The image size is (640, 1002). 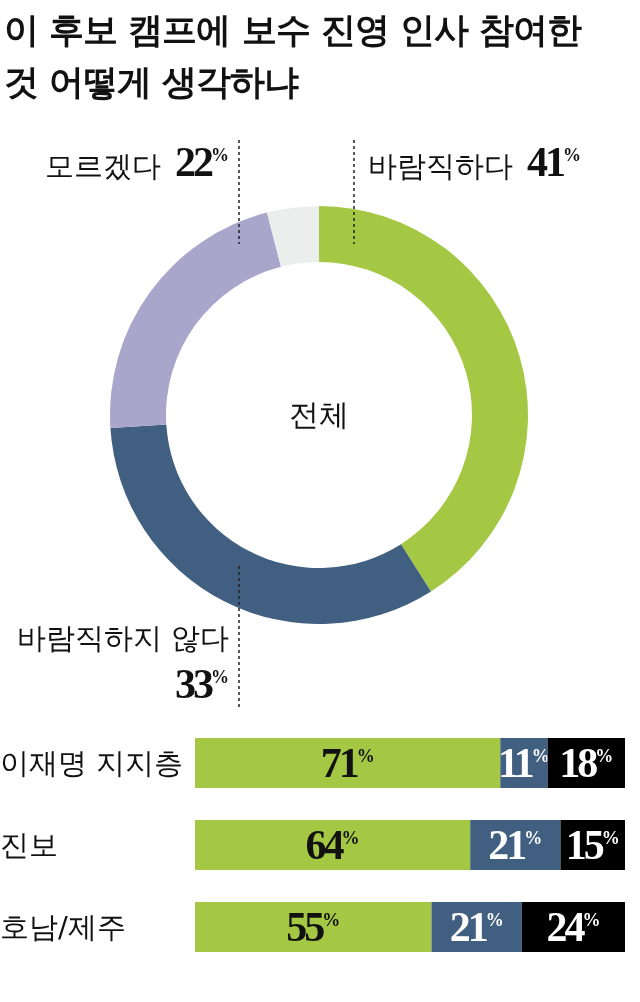 I want to click on data-label: 55$^{%}$, so click(x=313, y=927).